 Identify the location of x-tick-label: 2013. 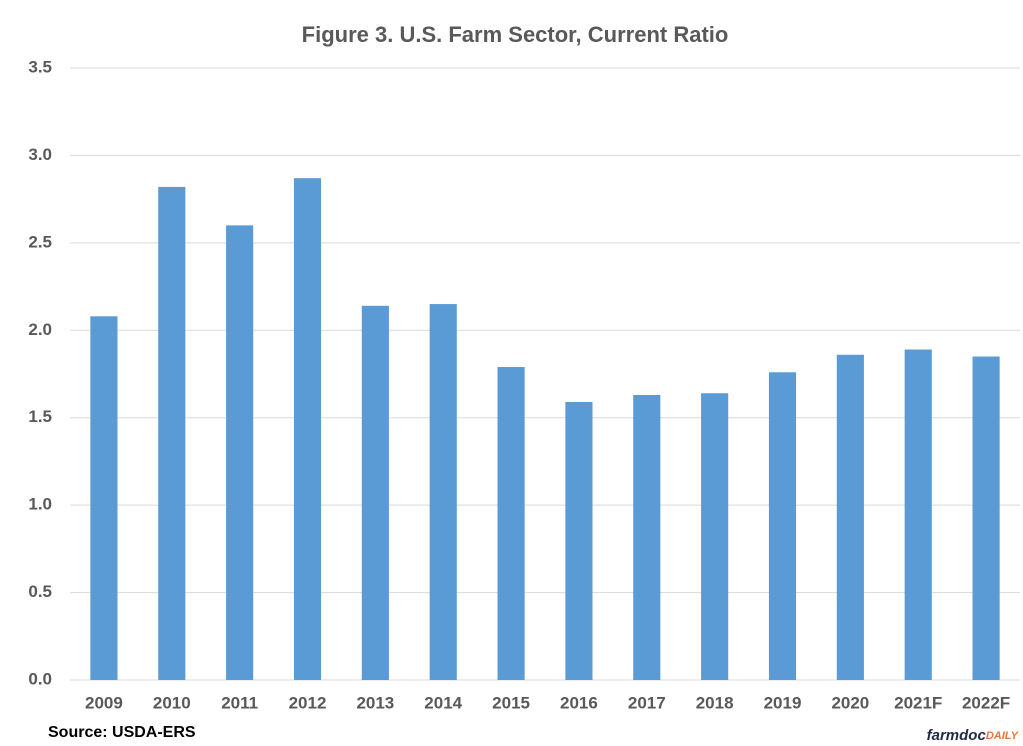
(375, 702).